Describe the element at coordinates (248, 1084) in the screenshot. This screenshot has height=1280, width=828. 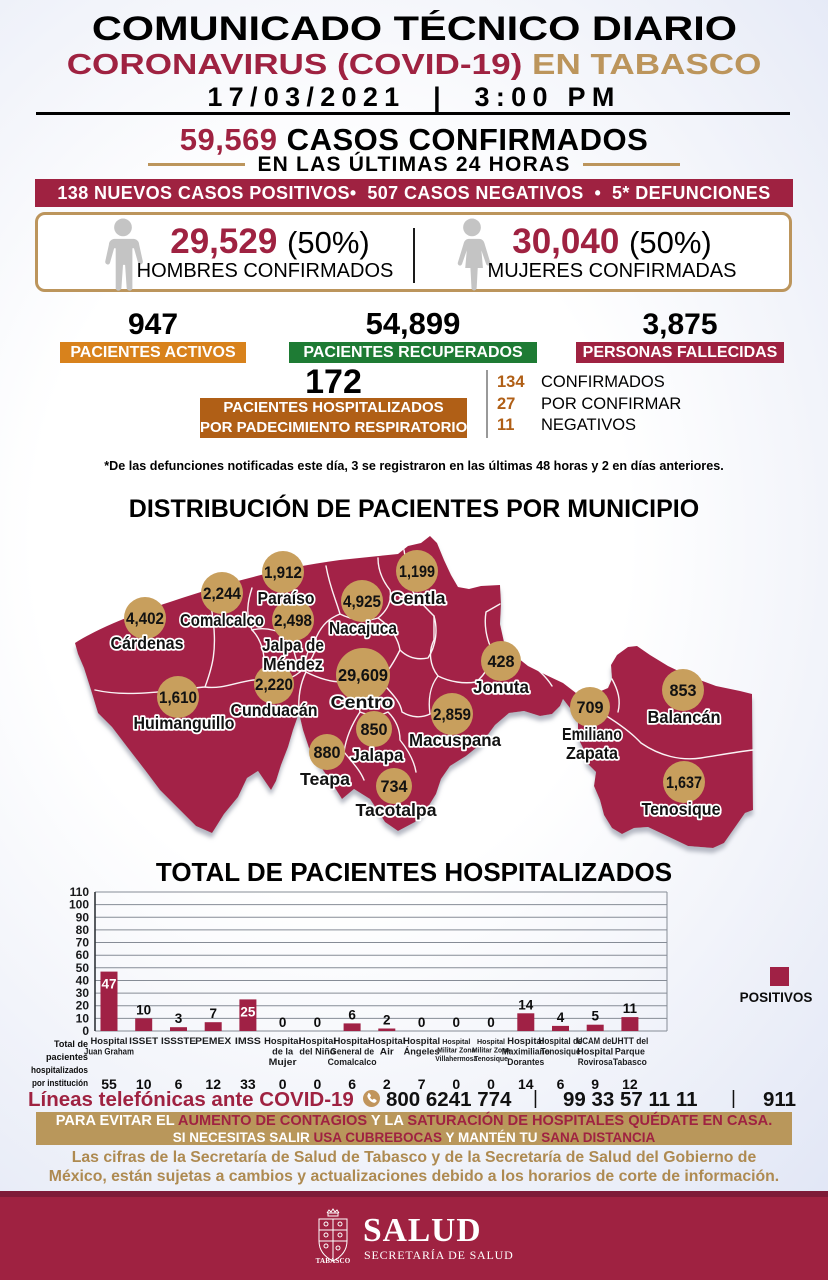
I see `svg-text: 33` at that location.